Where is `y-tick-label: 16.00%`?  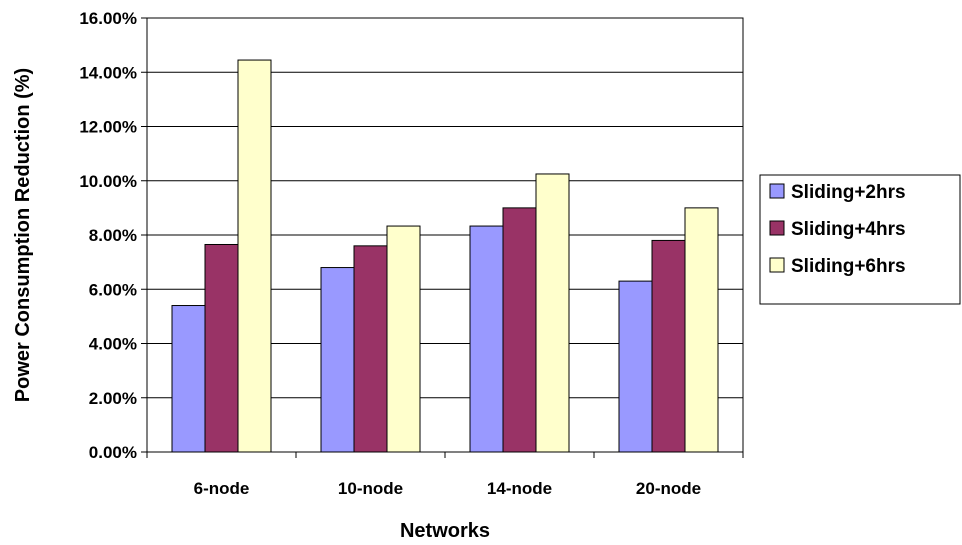 y-tick-label: 16.00% is located at coordinates (108, 18).